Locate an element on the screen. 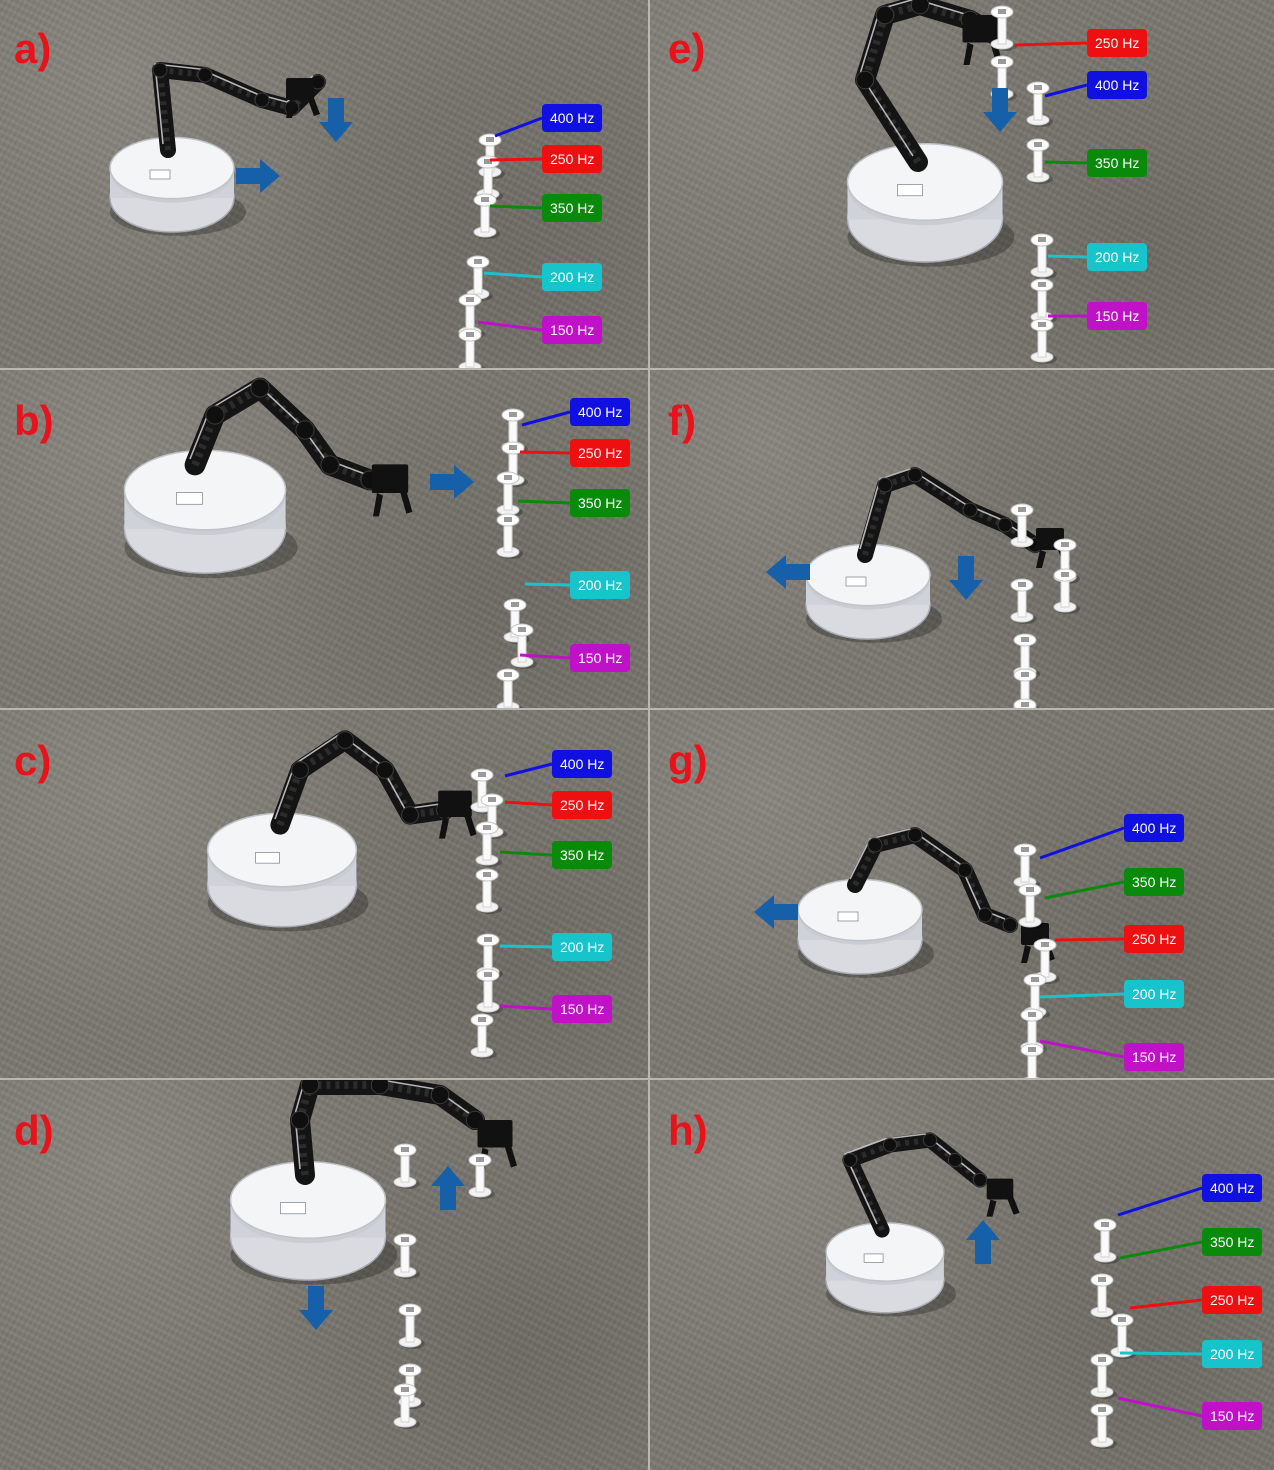 The height and width of the screenshot is (1470, 1274). panel-c-scene is located at coordinates (379, 894).